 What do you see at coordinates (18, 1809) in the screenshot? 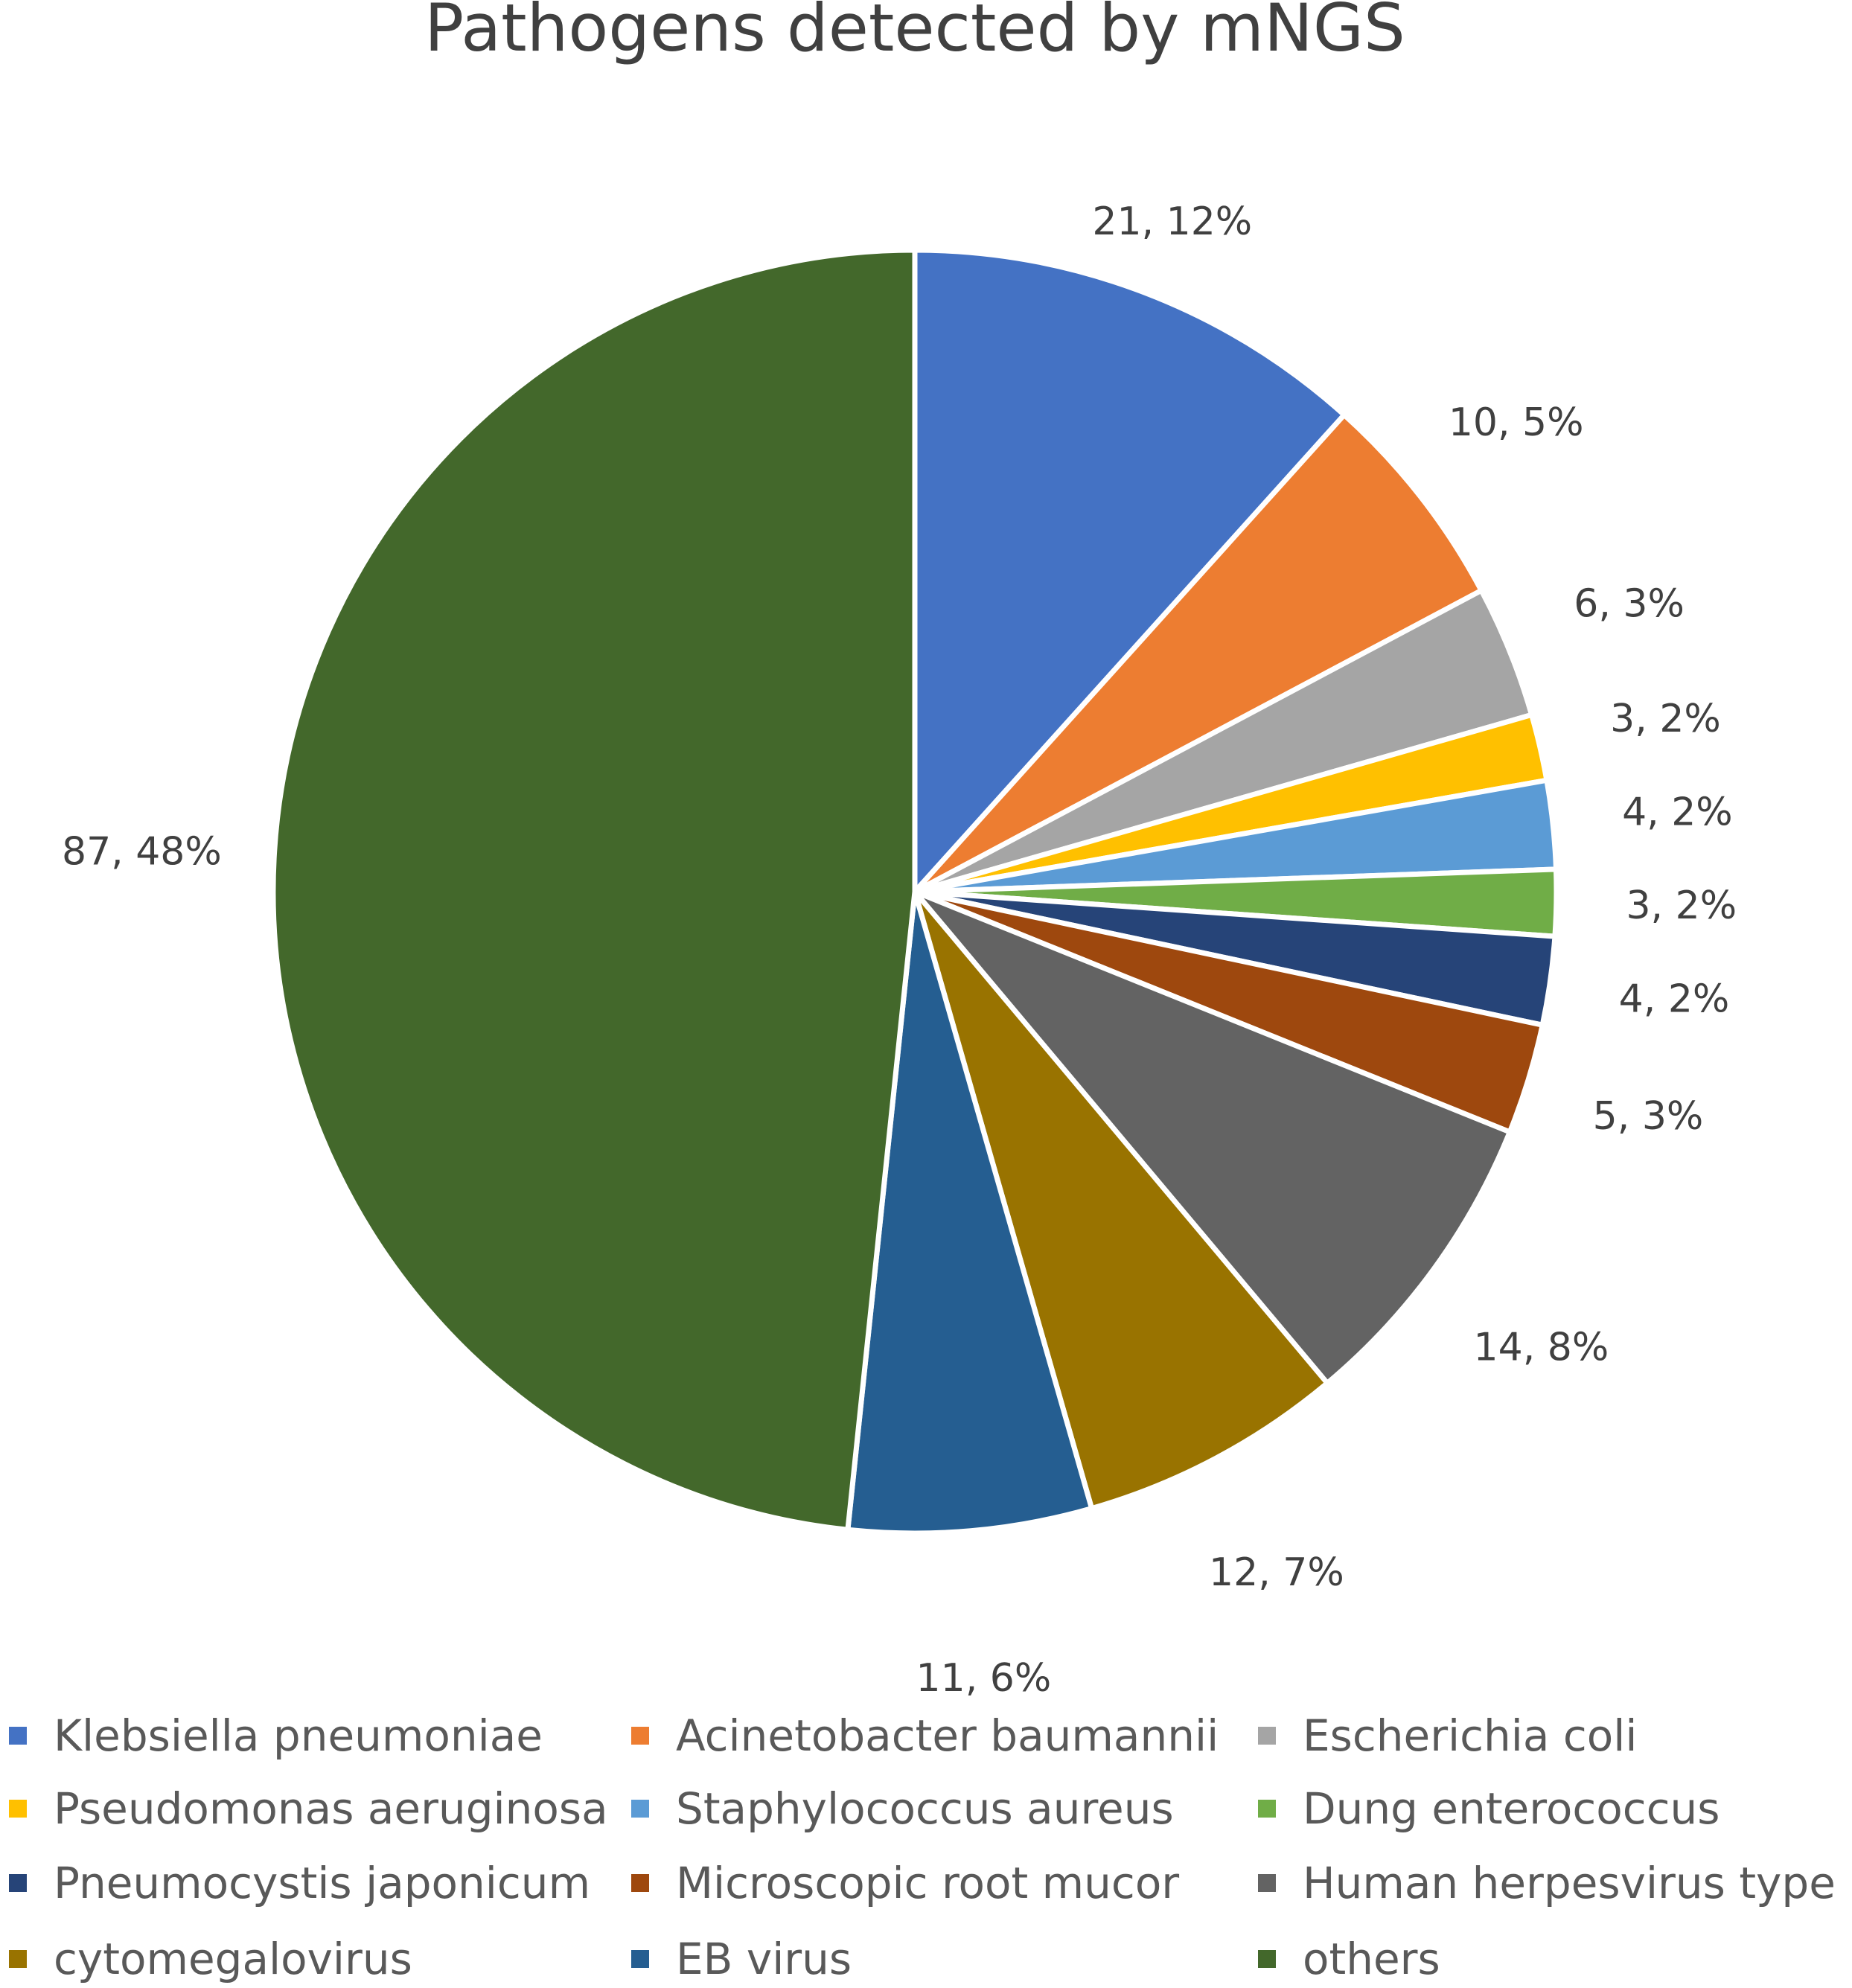
I see `legend-swatch-pseudomonas-aeruginosa` at bounding box center [18, 1809].